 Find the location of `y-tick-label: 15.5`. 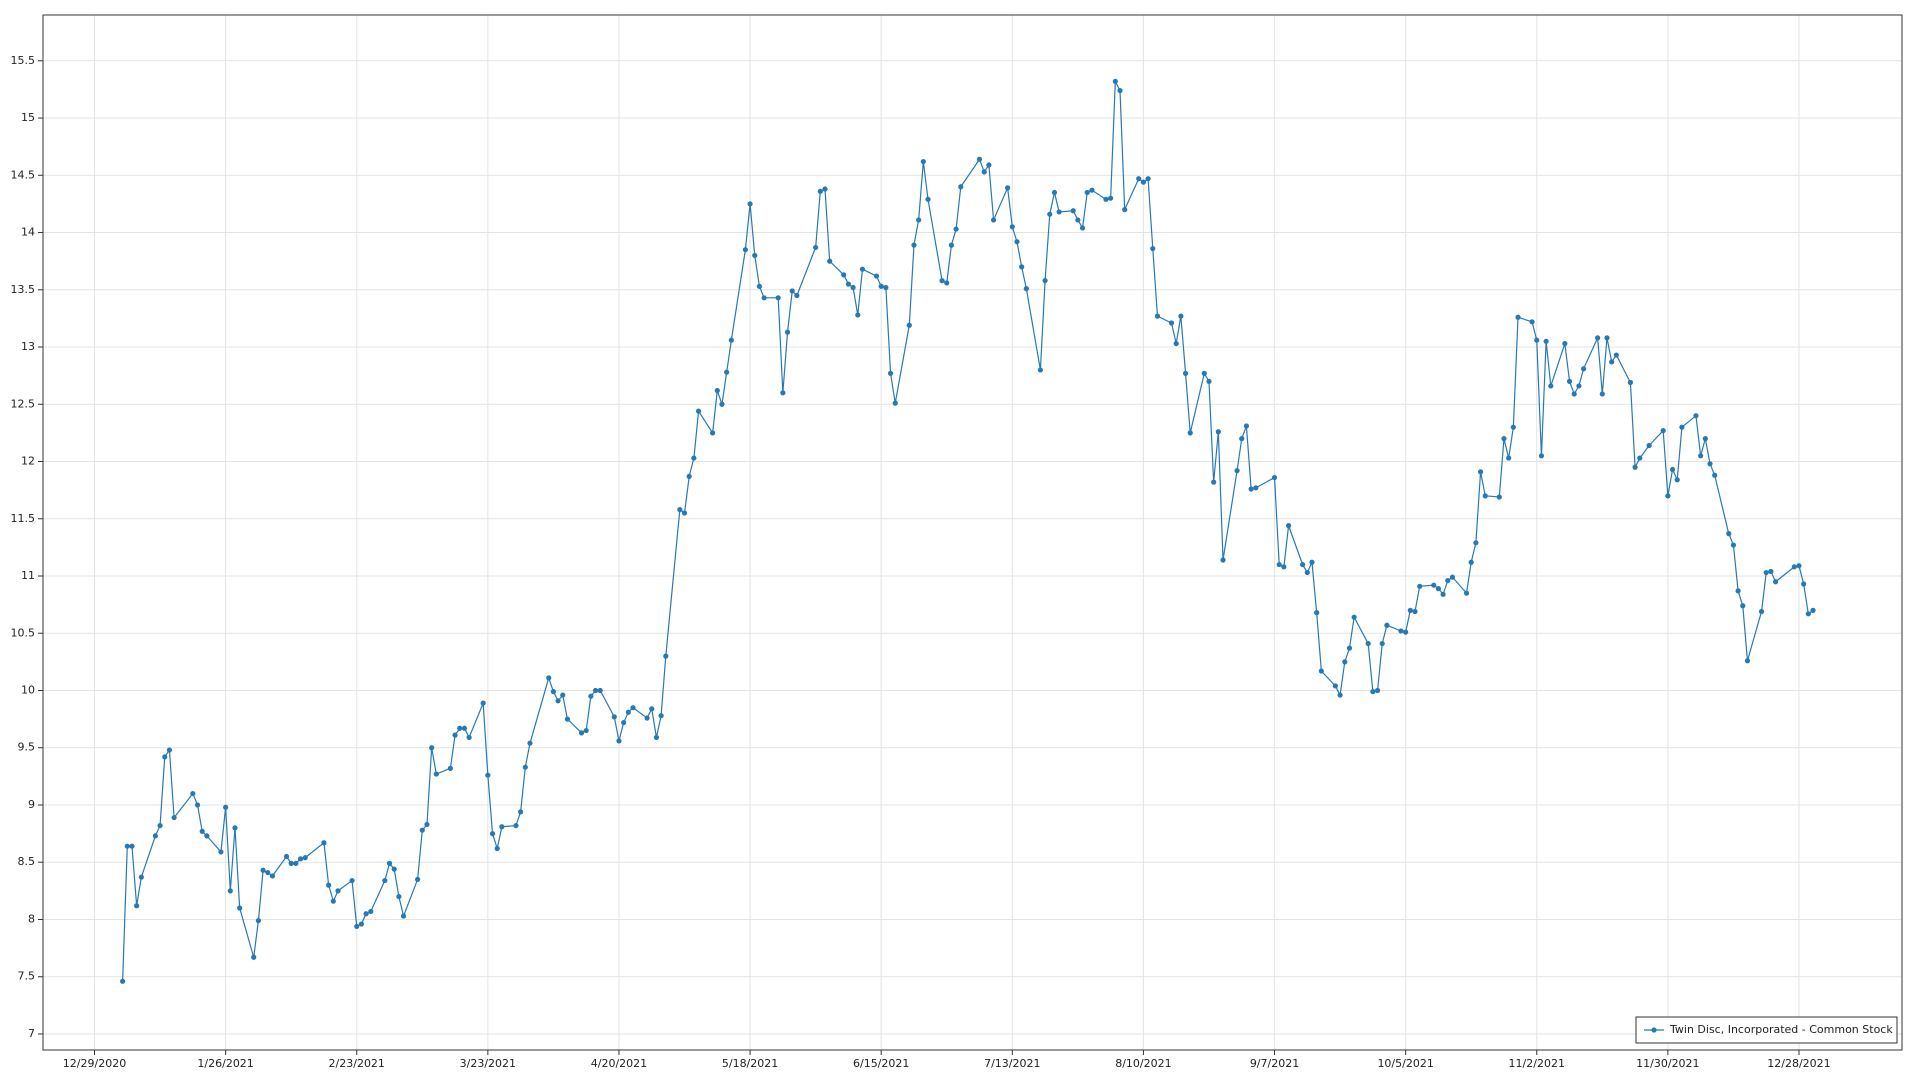

y-tick-label: 15.5 is located at coordinates (23, 60).